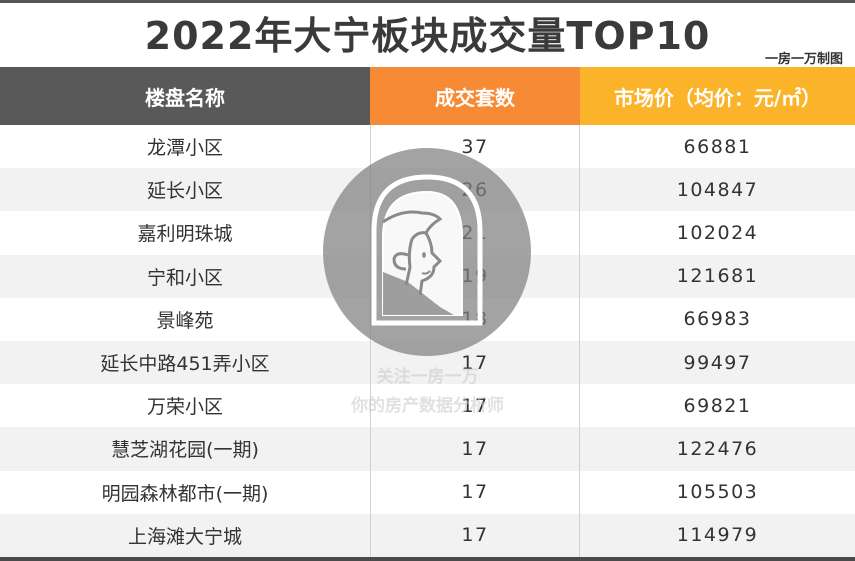  I want to click on cell-name: 明园森林都市(一期), so click(185, 493).